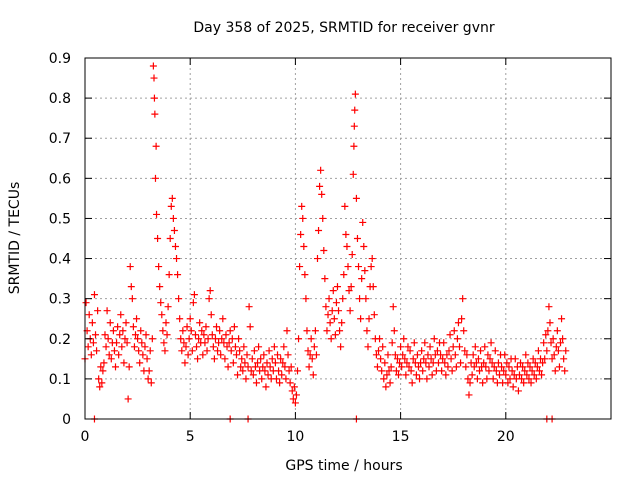 The image size is (640, 480). I want to click on x-tick-label: 0, so click(85, 437).